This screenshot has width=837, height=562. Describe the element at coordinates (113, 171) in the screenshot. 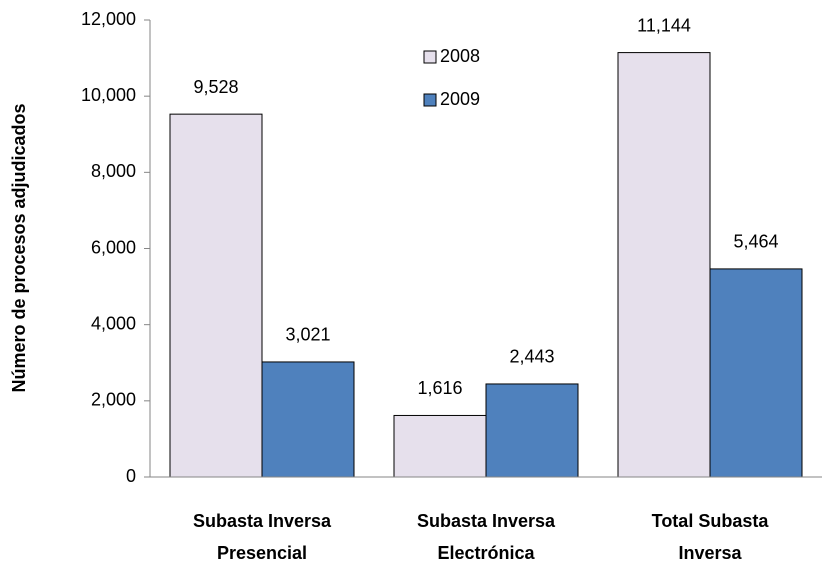

I see `y-tick-label: 8,000` at that location.